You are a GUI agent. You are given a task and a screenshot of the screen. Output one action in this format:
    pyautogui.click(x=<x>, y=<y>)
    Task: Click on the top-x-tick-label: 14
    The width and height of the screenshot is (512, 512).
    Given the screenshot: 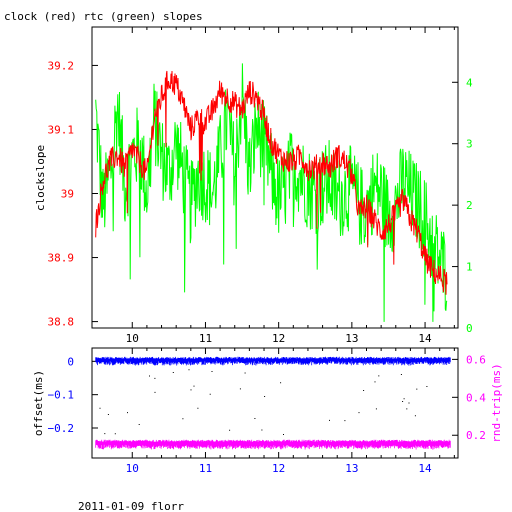 What is the action you would take?
    pyautogui.click(x=425, y=338)
    